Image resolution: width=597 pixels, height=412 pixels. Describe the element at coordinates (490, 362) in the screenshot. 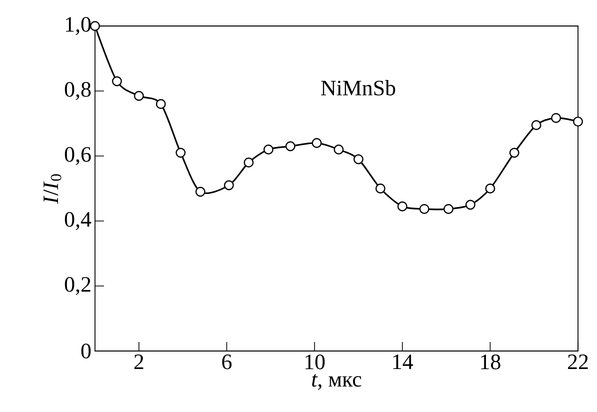

I see `x-tick-label: 18` at that location.